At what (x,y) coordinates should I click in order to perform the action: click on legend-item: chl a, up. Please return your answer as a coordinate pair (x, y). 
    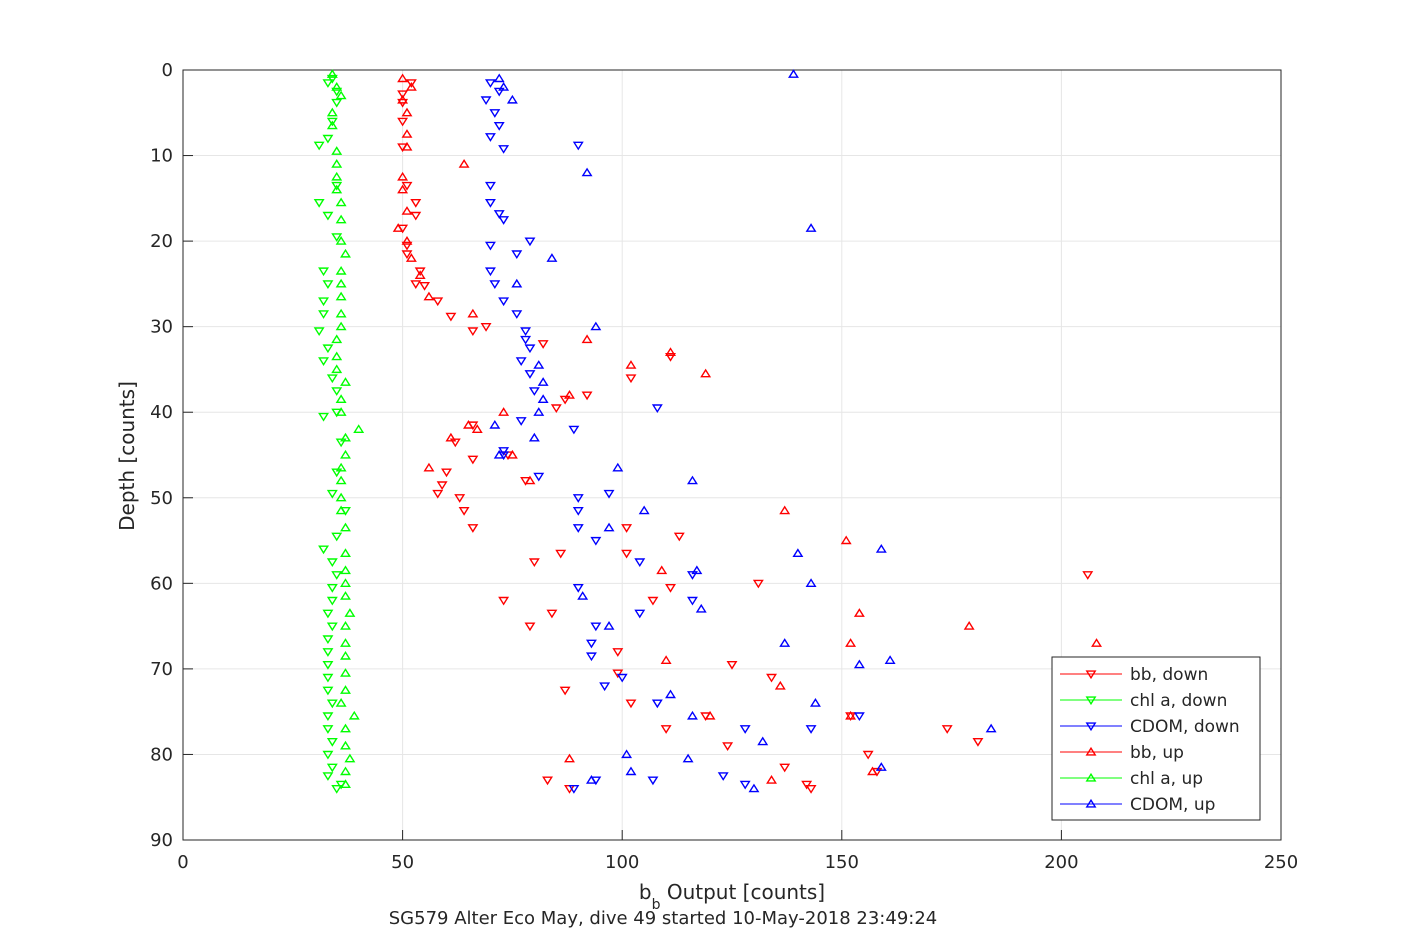
    Looking at the image, I should click on (1131, 779).